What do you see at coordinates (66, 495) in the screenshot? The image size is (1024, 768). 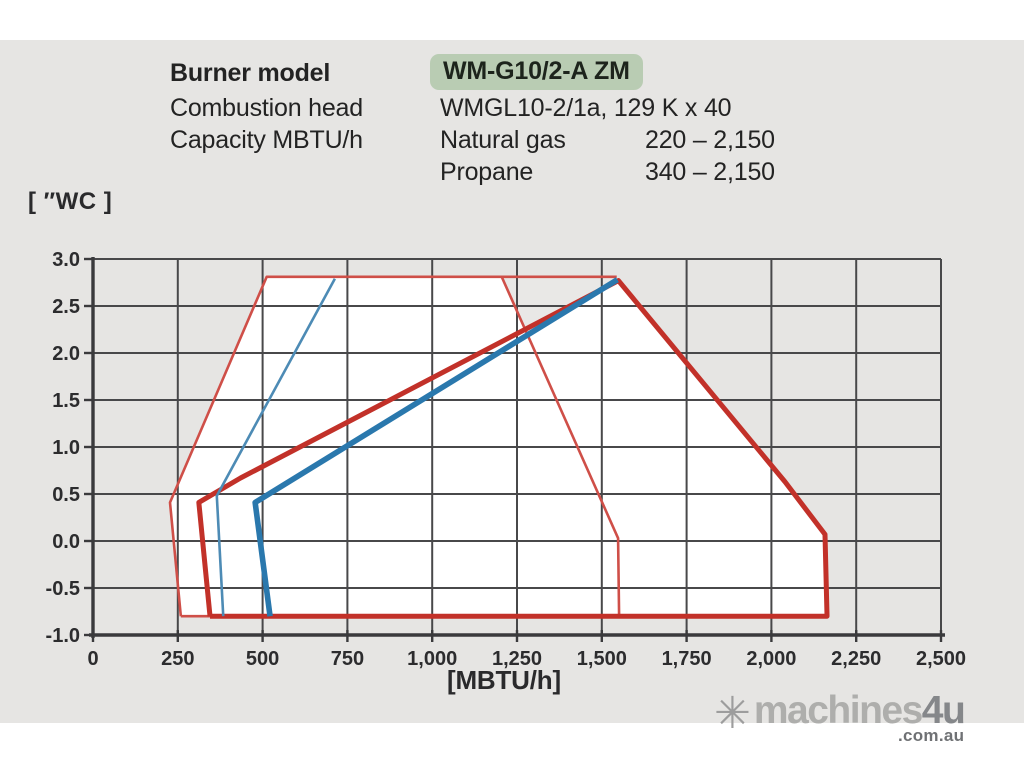 I see `y-tick-label: 0.5` at bounding box center [66, 495].